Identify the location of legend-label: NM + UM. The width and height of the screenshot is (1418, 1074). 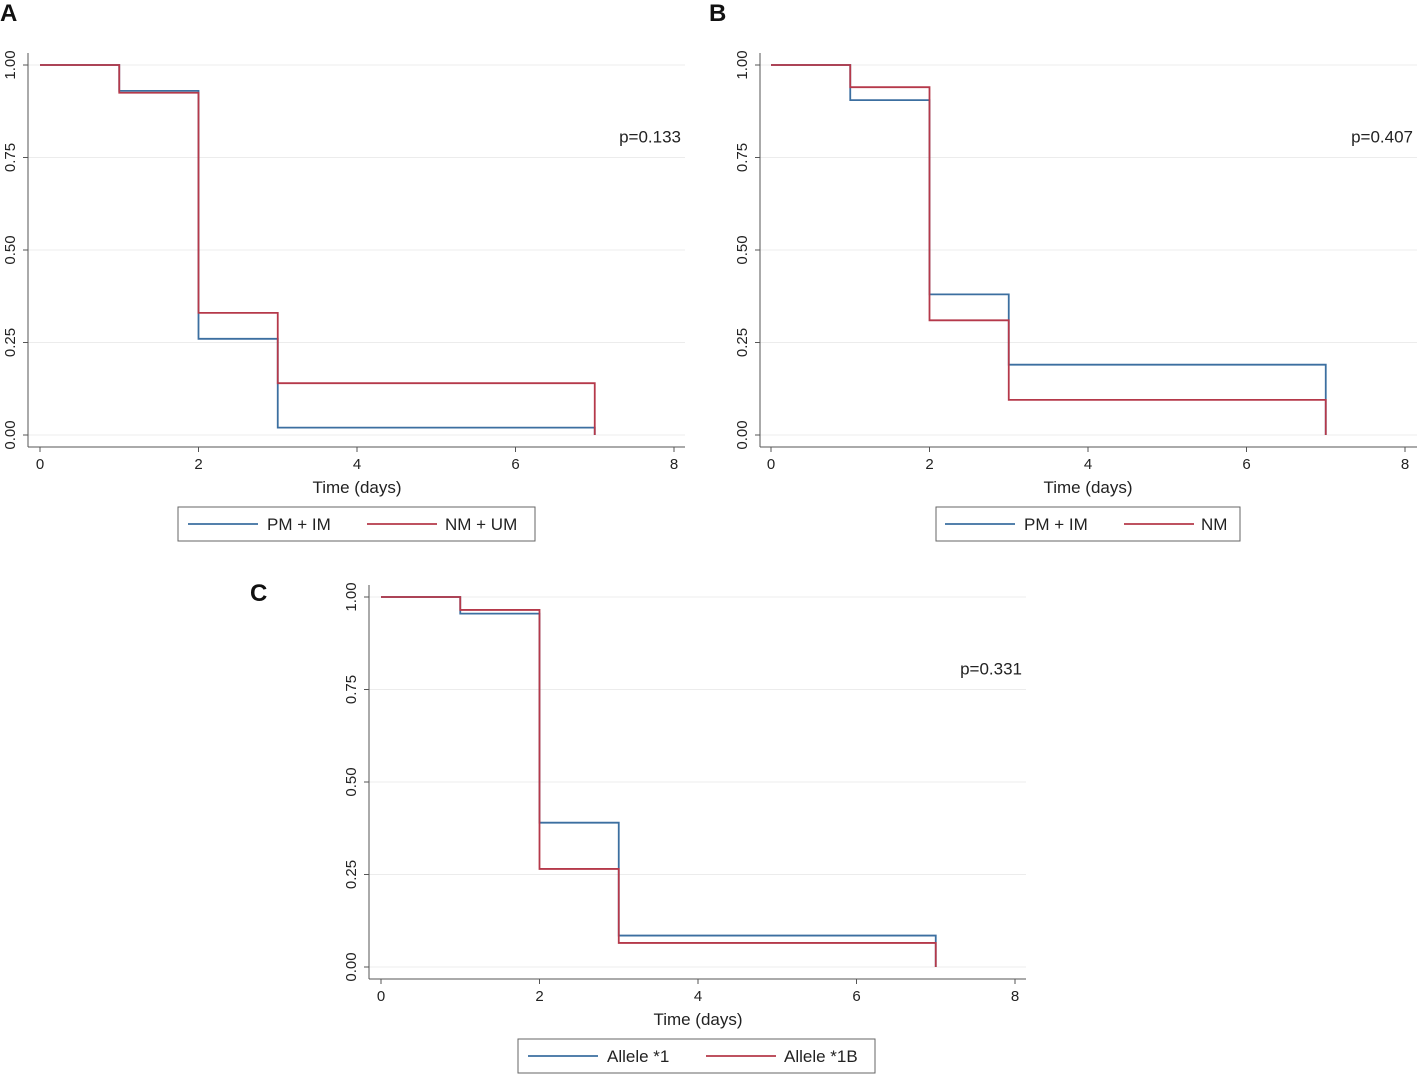
(481, 524).